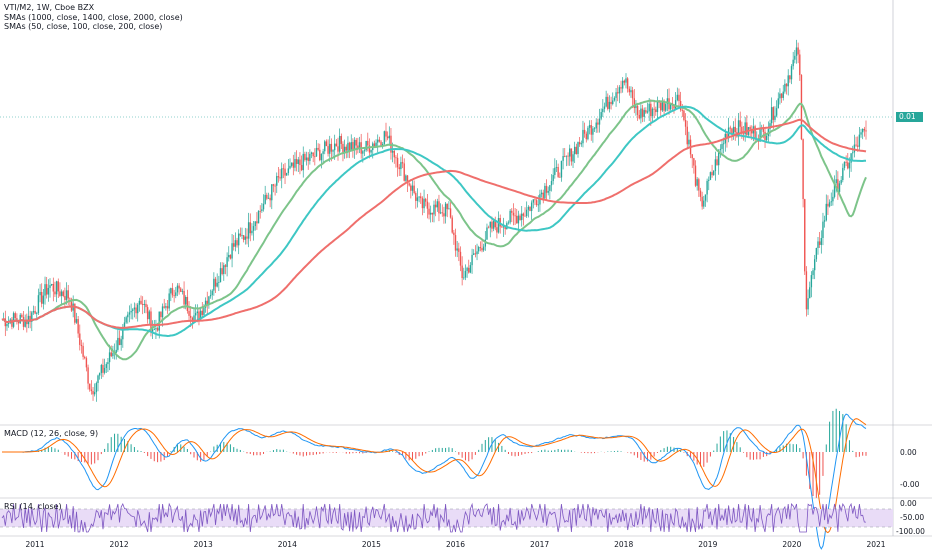 This screenshot has width=932, height=550. I want to click on rsi-tick-label: -100.00, so click(910, 531).